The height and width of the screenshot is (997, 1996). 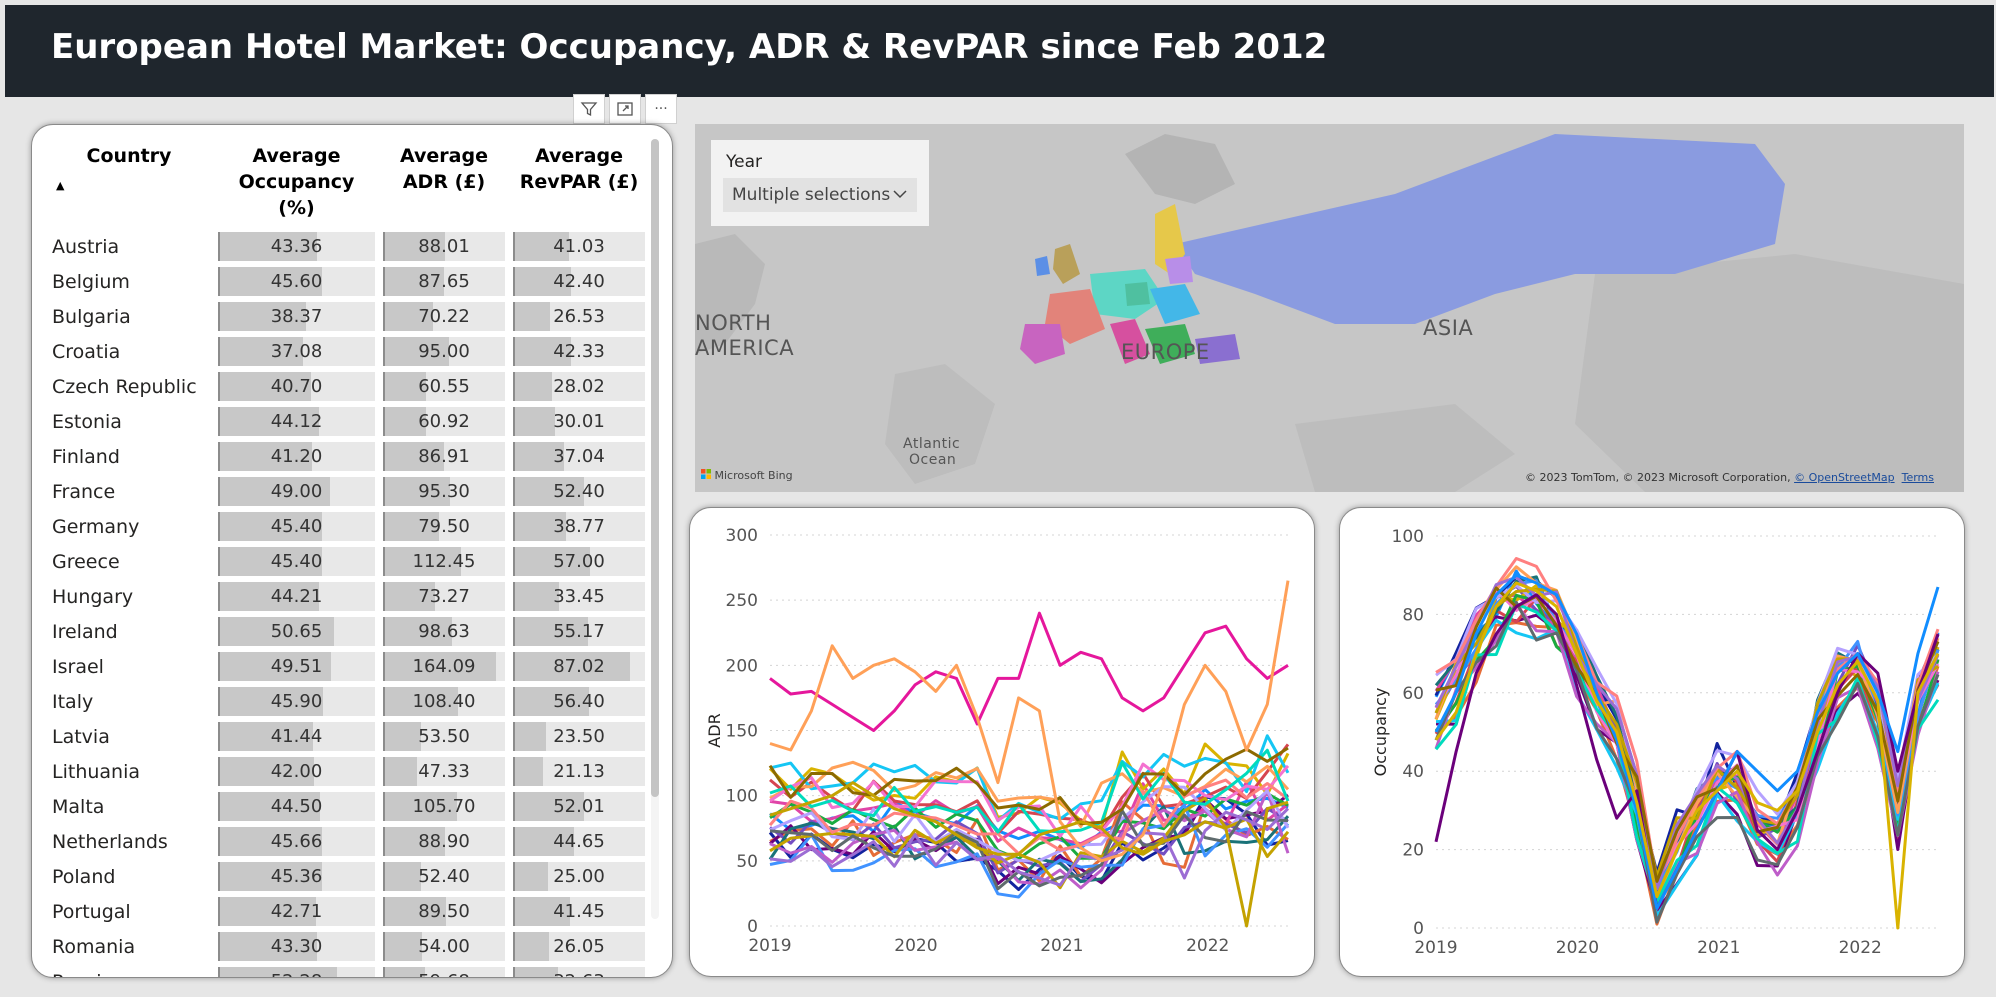 What do you see at coordinates (346, 806) in the screenshot?
I see `table-row: Malta 44.50 105.70 52.01` at bounding box center [346, 806].